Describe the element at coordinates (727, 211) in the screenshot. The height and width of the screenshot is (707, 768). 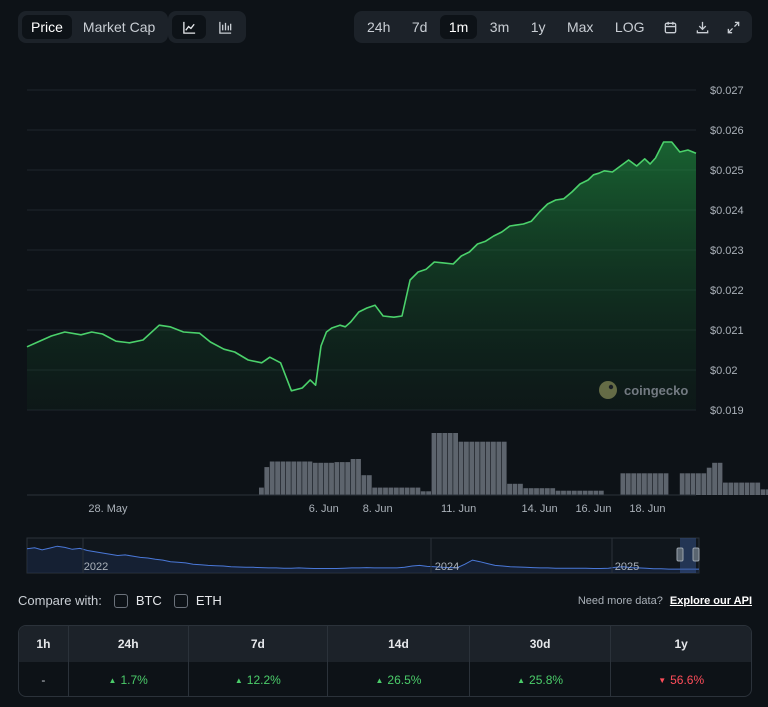
I see `y-tick-label: $0.024` at that location.